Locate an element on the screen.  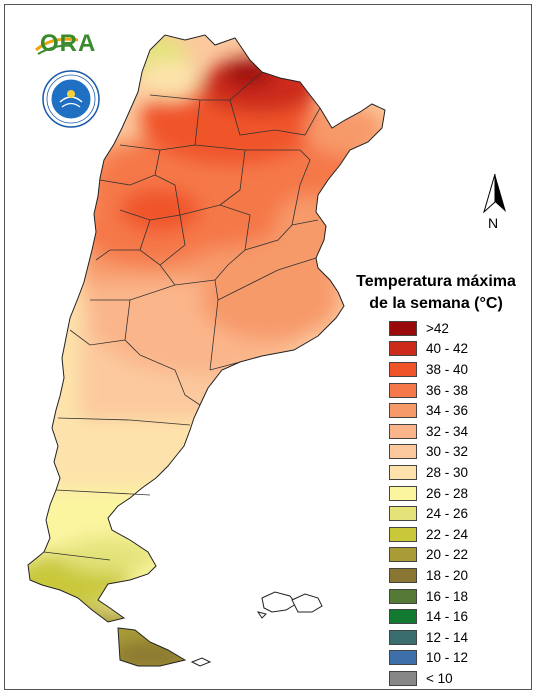
ora-logo-icon is located at coordinates (57, 46).